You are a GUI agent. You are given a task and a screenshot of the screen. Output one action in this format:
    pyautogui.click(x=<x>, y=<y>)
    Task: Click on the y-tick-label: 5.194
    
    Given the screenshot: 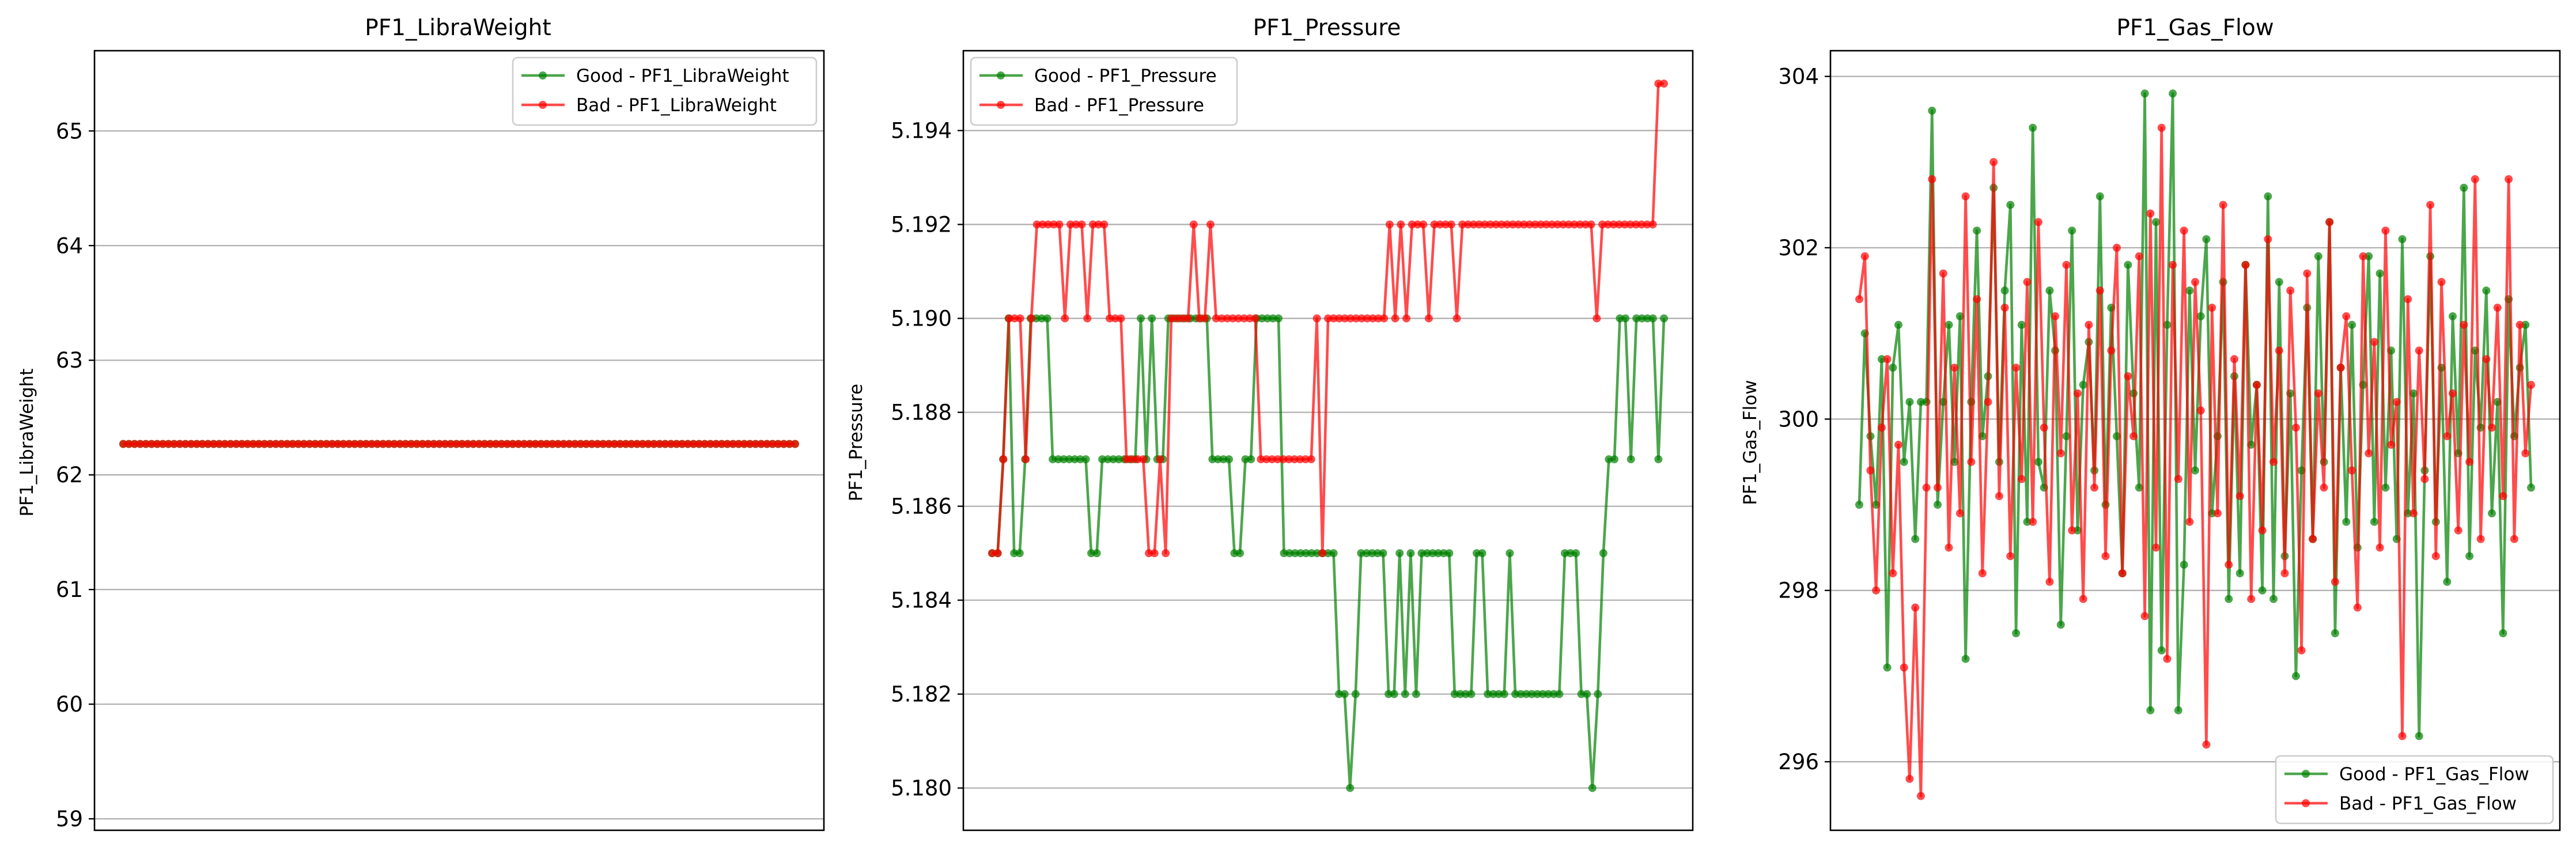 What is the action you would take?
    pyautogui.click(x=921, y=131)
    